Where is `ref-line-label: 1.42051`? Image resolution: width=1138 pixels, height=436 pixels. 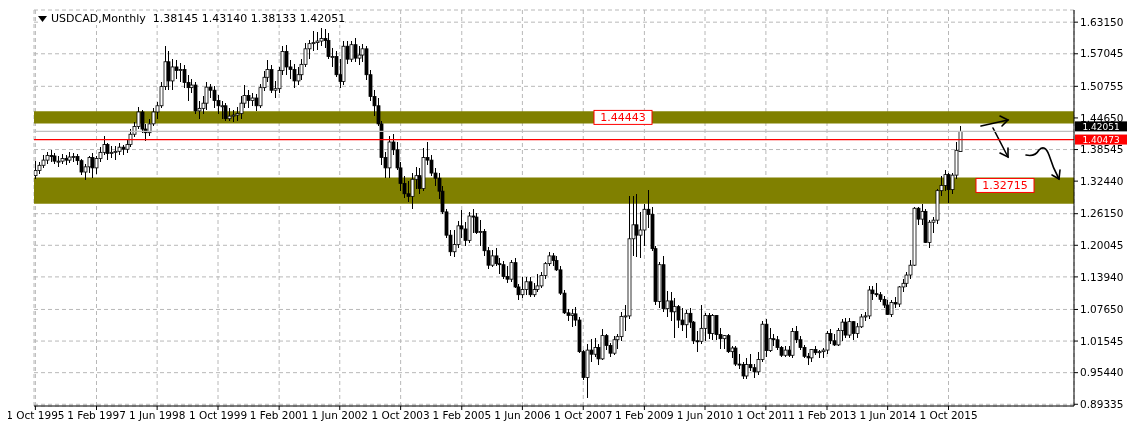
ref-line-label: 1.42051 is located at coordinates (1101, 126).